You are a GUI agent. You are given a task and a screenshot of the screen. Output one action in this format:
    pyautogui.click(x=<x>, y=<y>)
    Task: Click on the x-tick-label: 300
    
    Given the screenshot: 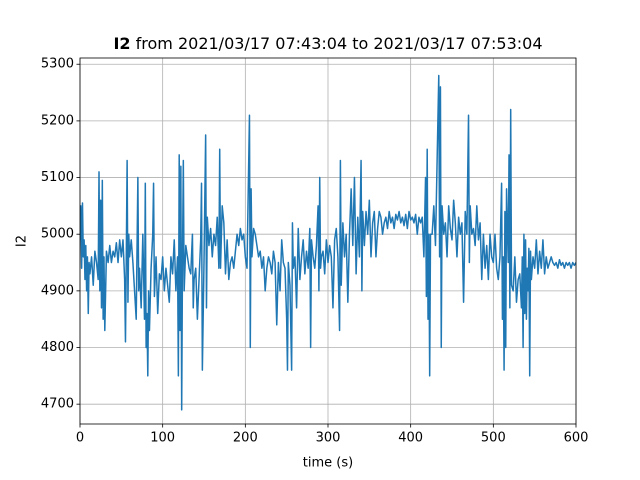 What is the action you would take?
    pyautogui.click(x=328, y=438)
    